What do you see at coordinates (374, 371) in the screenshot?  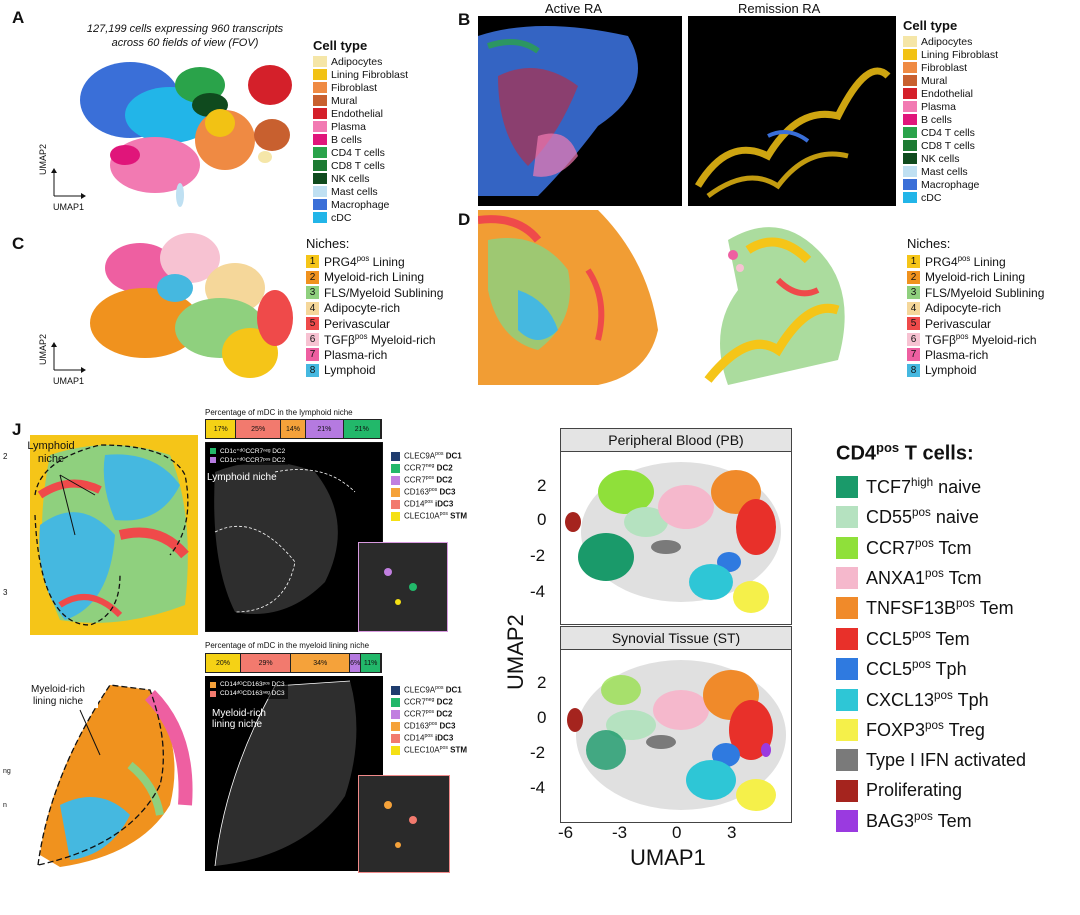 I see `niche-legend-item: 8 Lymphoid` at bounding box center [374, 371].